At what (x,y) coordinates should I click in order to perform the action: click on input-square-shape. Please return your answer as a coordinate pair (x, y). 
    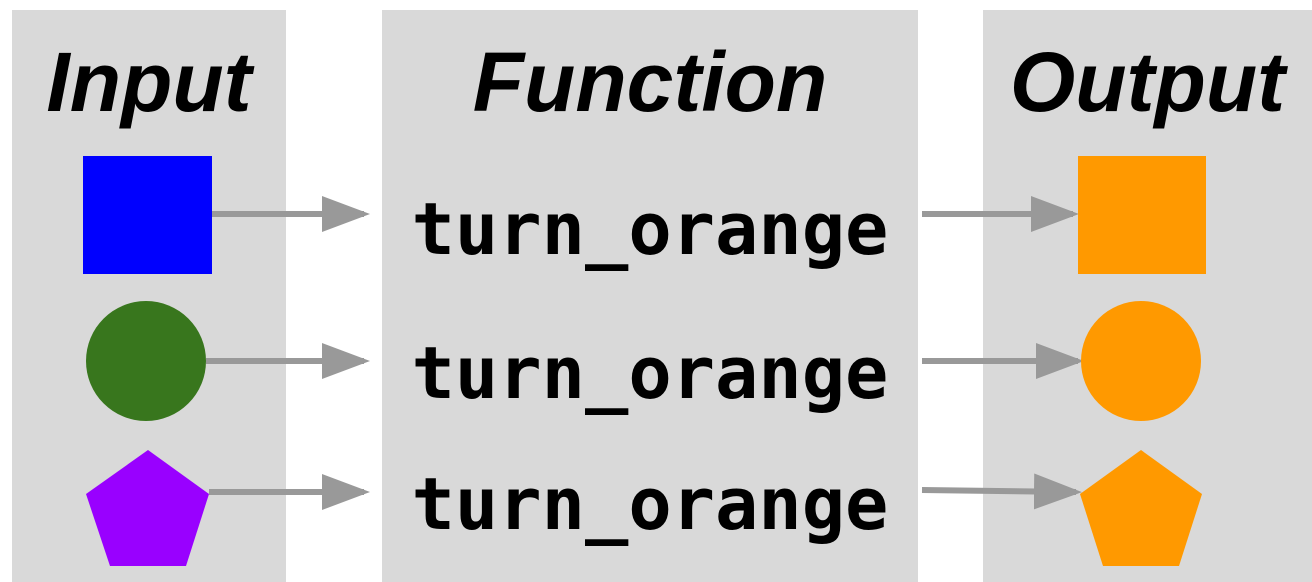
    Looking at the image, I should click on (147, 215).